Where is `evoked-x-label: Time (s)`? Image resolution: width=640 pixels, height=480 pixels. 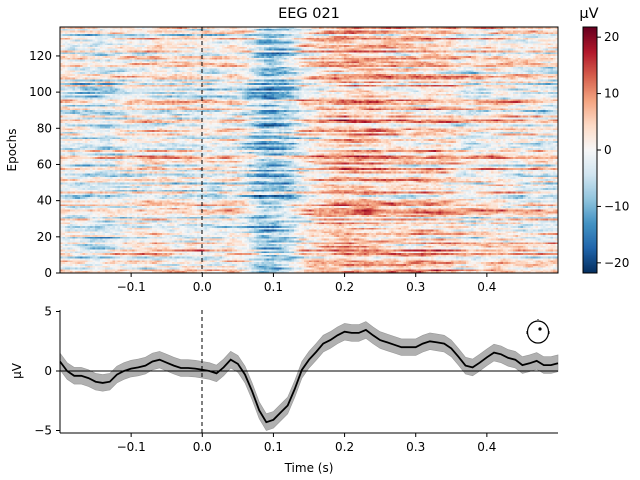 evoked-x-label: Time (s) is located at coordinates (309, 468).